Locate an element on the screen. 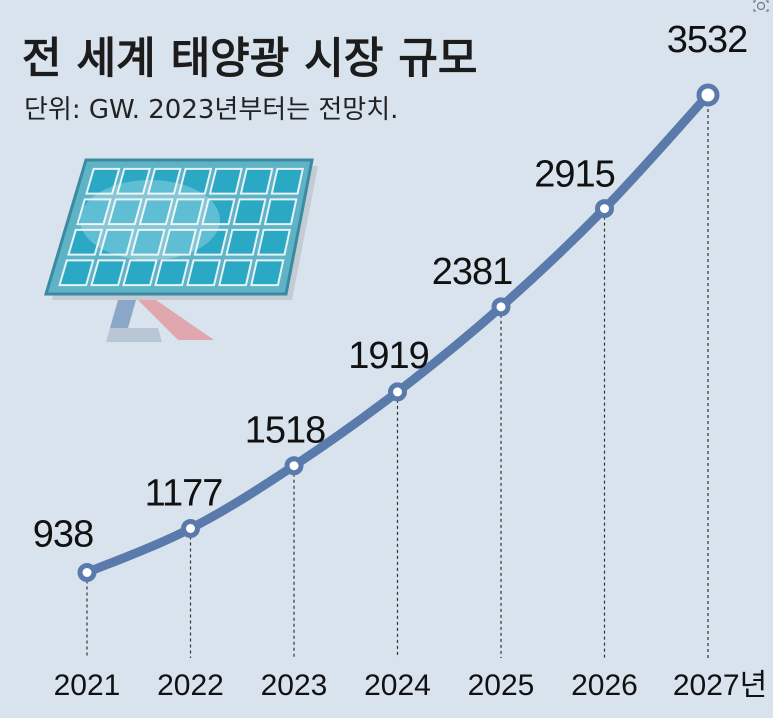 This screenshot has height=718, width=773. x-tick-label: 2024 is located at coordinates (397, 685).